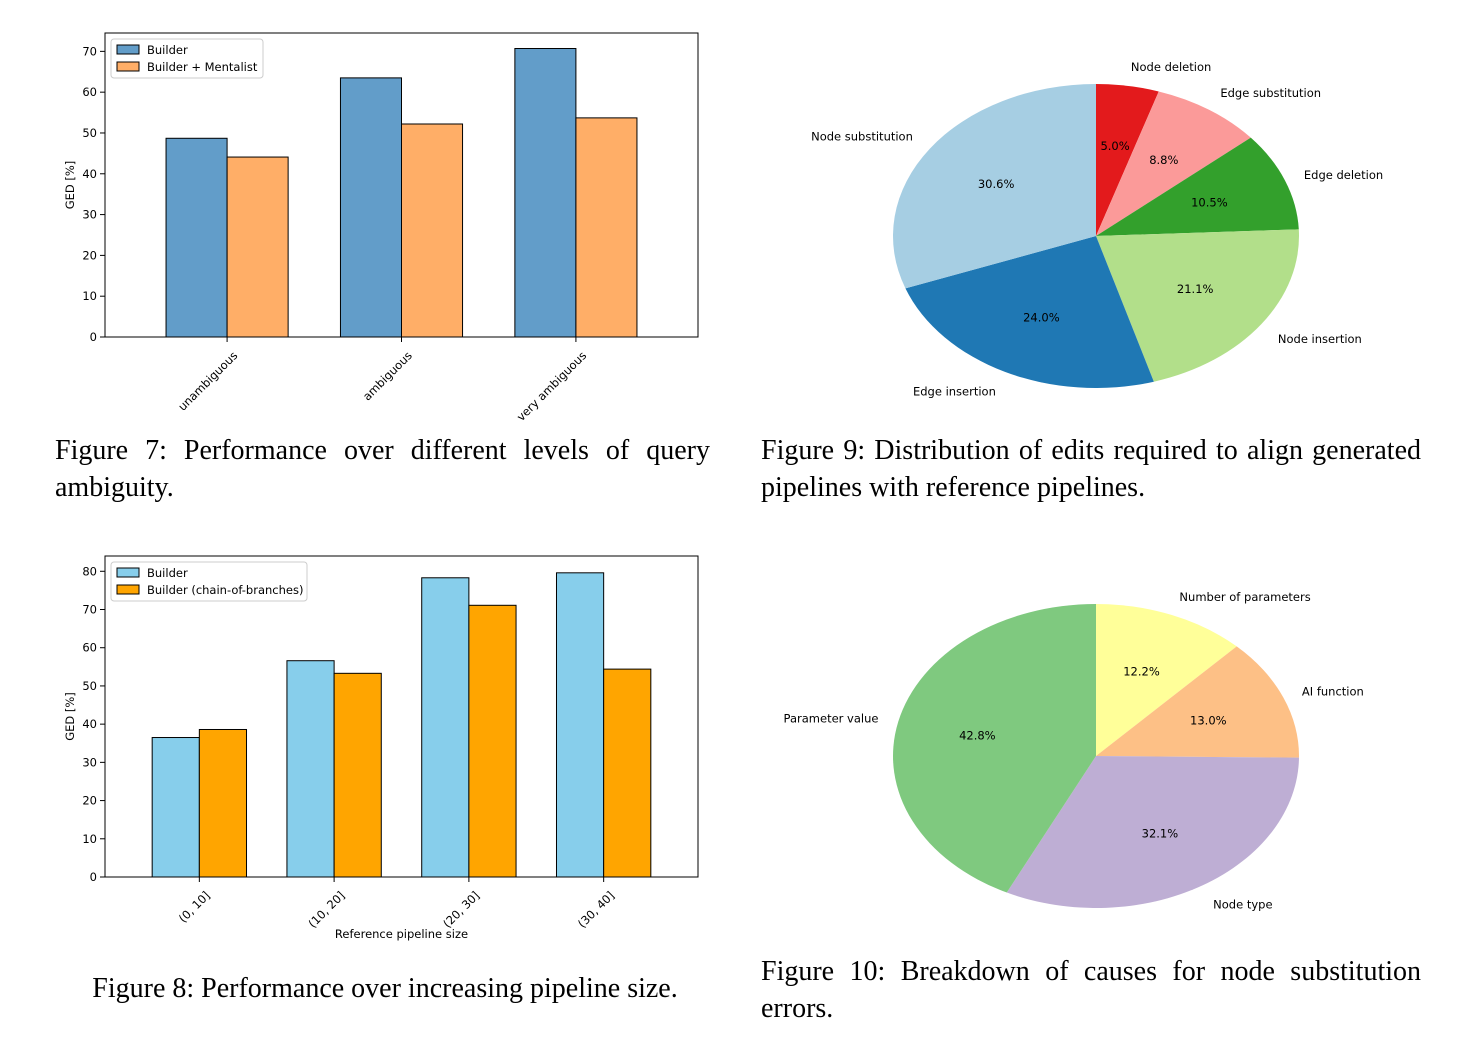 This screenshot has width=1480, height=1056. I want to click on legend-label-builder-chain-of-branches: Builder (chain-of-branches), so click(225, 590).